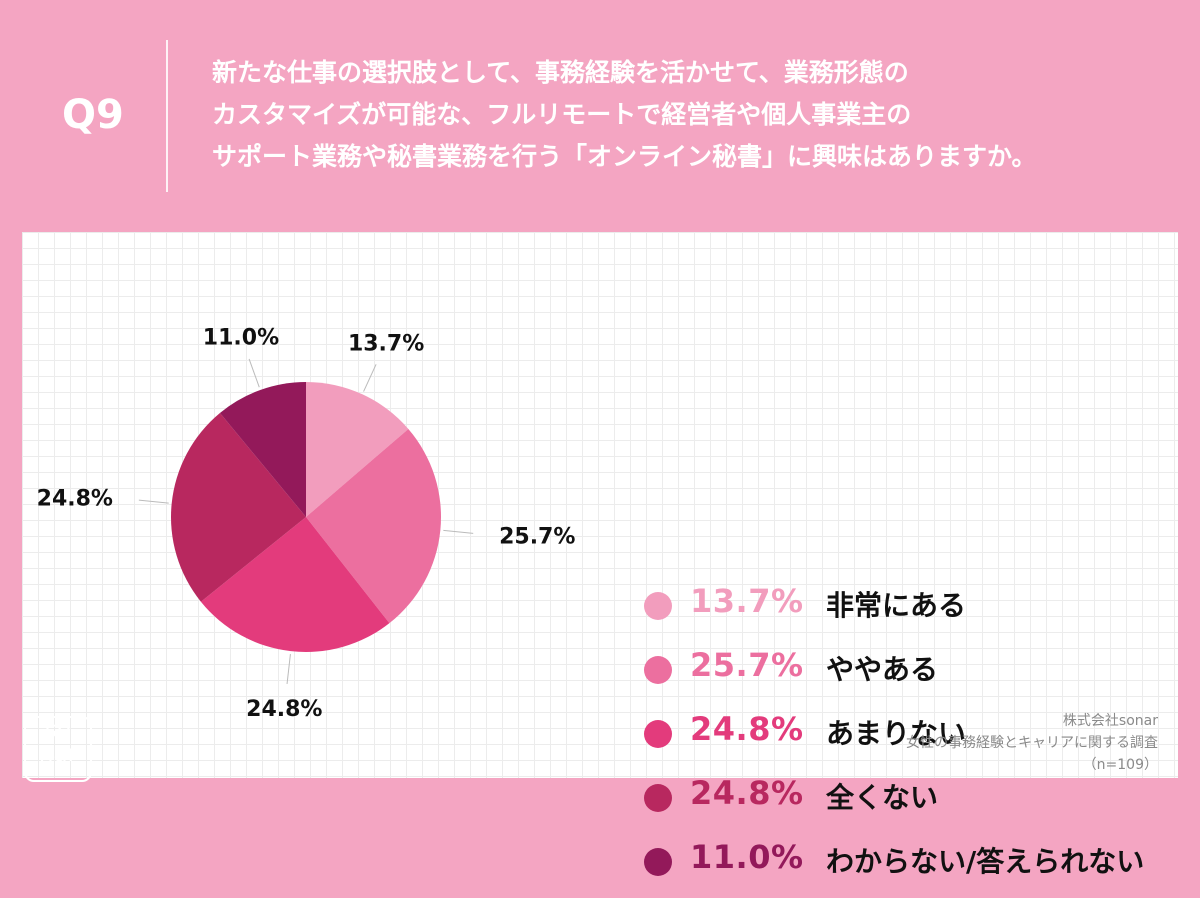 Image resolution: width=1200 pixels, height=898 pixels. I want to click on slice-data-label: 25.7%, so click(537, 537).